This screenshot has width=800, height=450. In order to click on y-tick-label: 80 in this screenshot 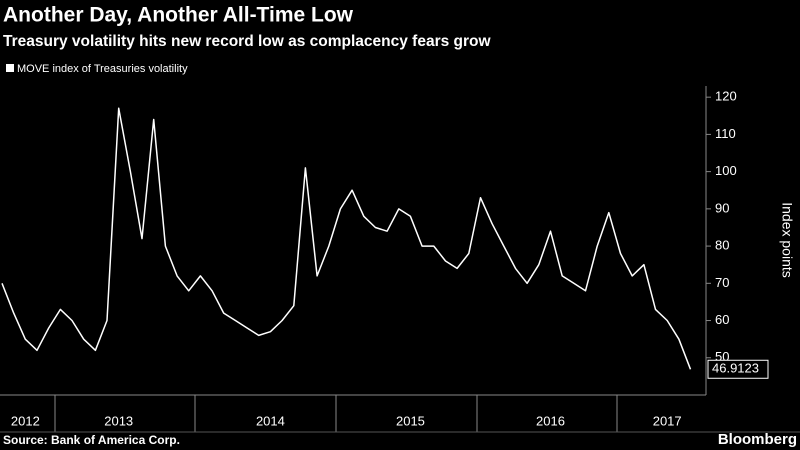, I will do `click(722, 245)`.